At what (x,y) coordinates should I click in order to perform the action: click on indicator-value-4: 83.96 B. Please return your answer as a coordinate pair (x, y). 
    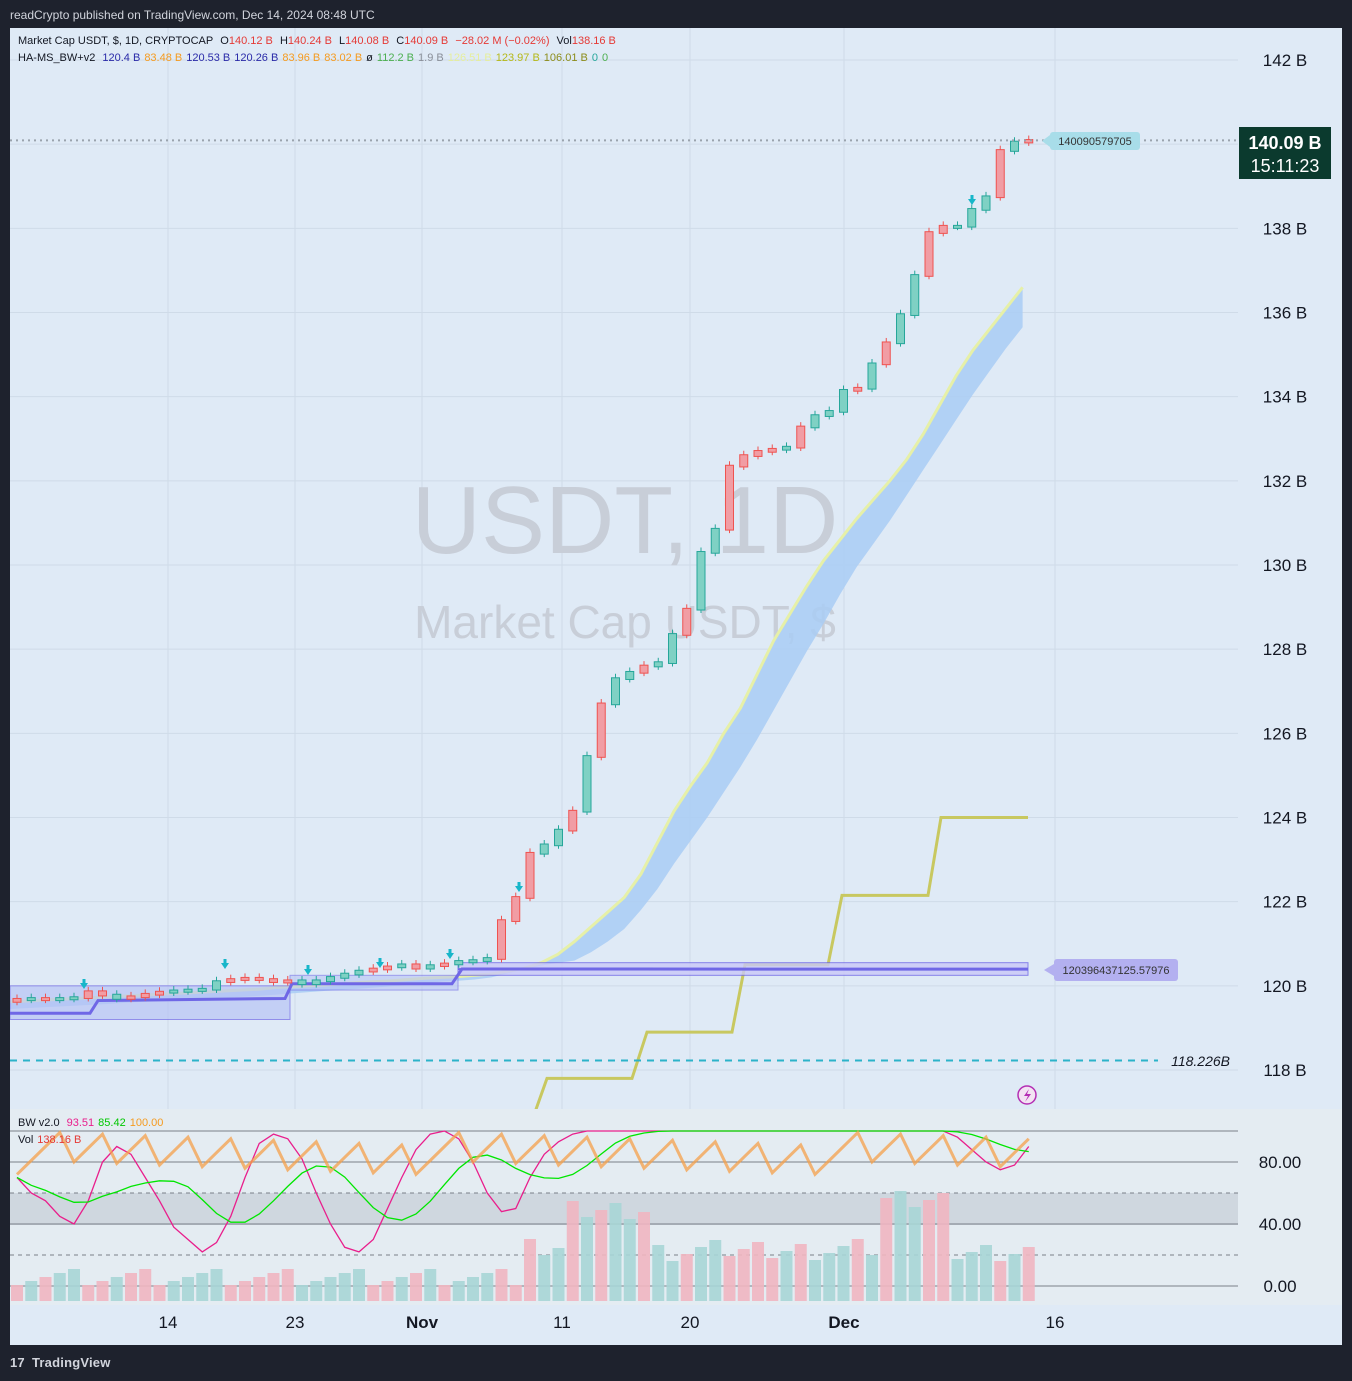
    Looking at the image, I should click on (301, 58).